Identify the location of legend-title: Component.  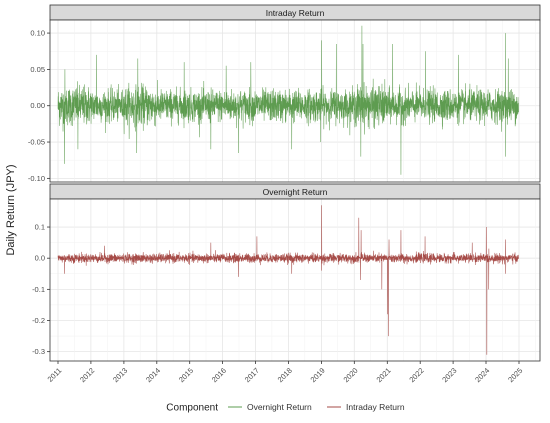
(192, 408).